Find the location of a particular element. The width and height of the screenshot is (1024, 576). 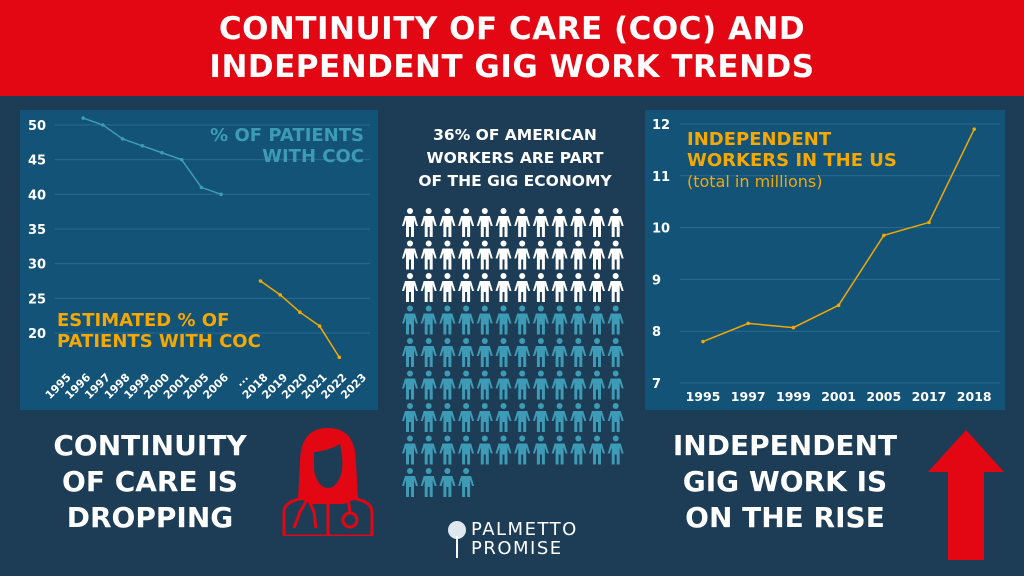

headline-line: 36% OF AMERICAN is located at coordinates (515, 135).